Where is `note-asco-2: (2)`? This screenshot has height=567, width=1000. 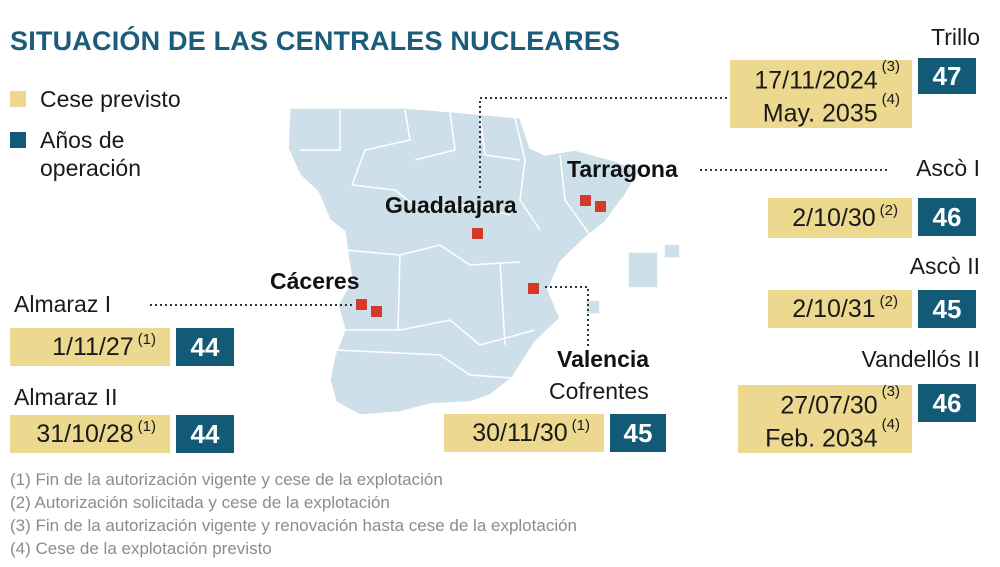 note-asco-2: (2) is located at coordinates (888, 301).